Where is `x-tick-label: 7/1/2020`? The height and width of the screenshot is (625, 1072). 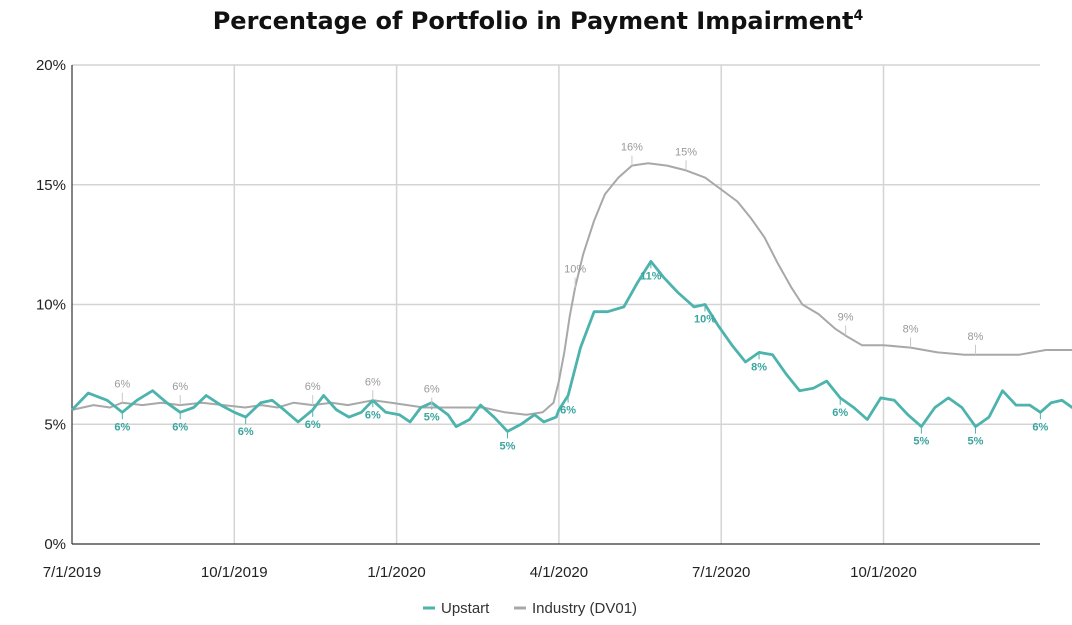
x-tick-label: 7/1/2020 is located at coordinates (721, 572).